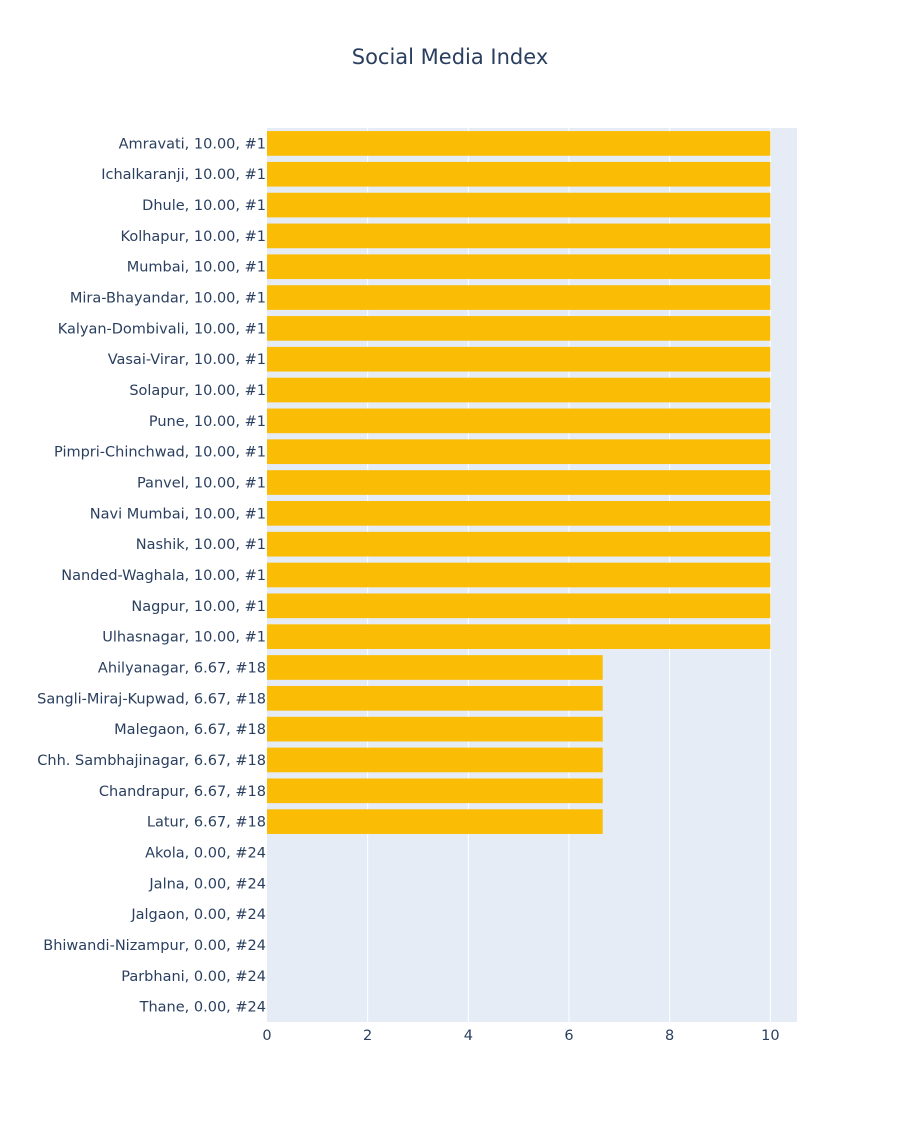 This screenshot has width=902, height=1125. What do you see at coordinates (187, 360) in the screenshot?
I see `y-tick-label: Vasai-Virar, 10.00, #1` at bounding box center [187, 360].